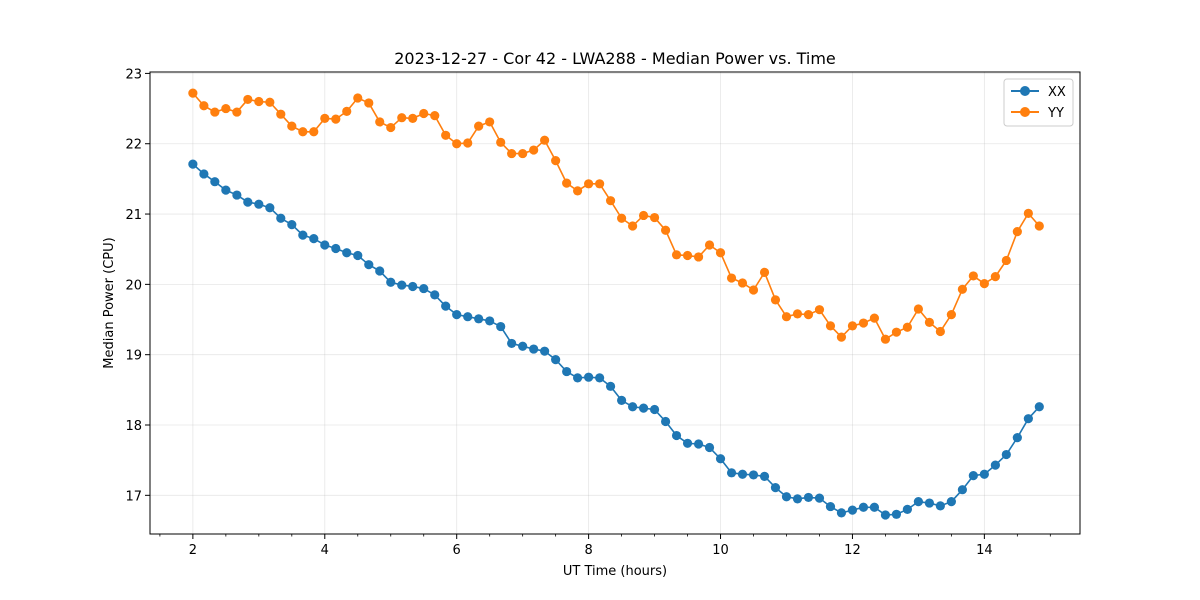 The width and height of the screenshot is (1200, 600). Describe the element at coordinates (133, 145) in the screenshot. I see `y-tick-label: 22` at that location.